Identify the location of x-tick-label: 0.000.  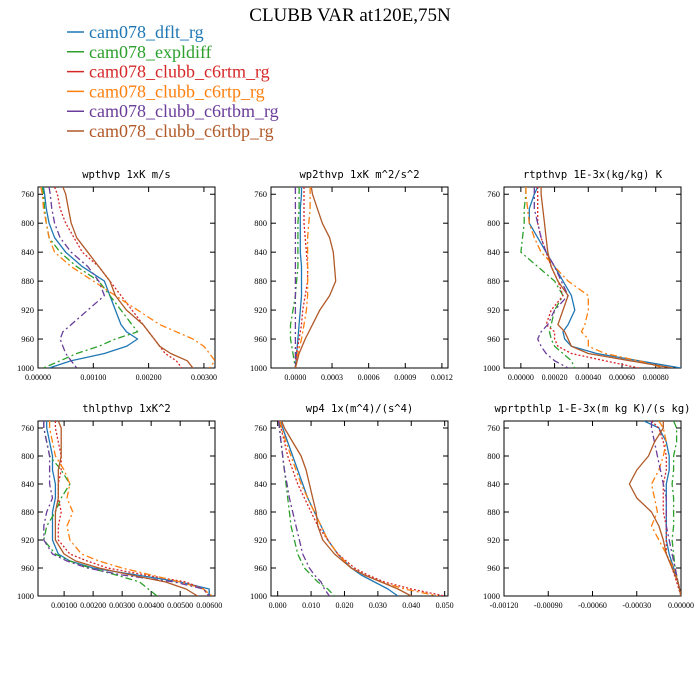
(278, 605).